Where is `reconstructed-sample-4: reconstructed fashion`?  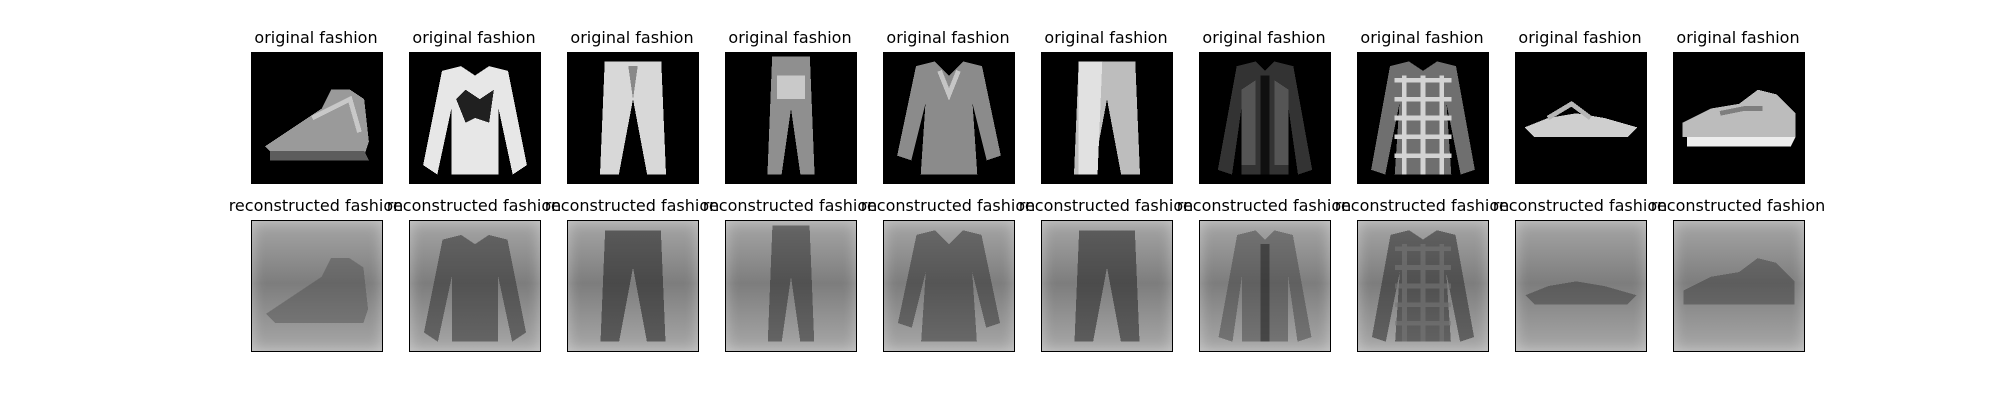
reconstructed-sample-4: reconstructed fashion is located at coordinates (790, 273).